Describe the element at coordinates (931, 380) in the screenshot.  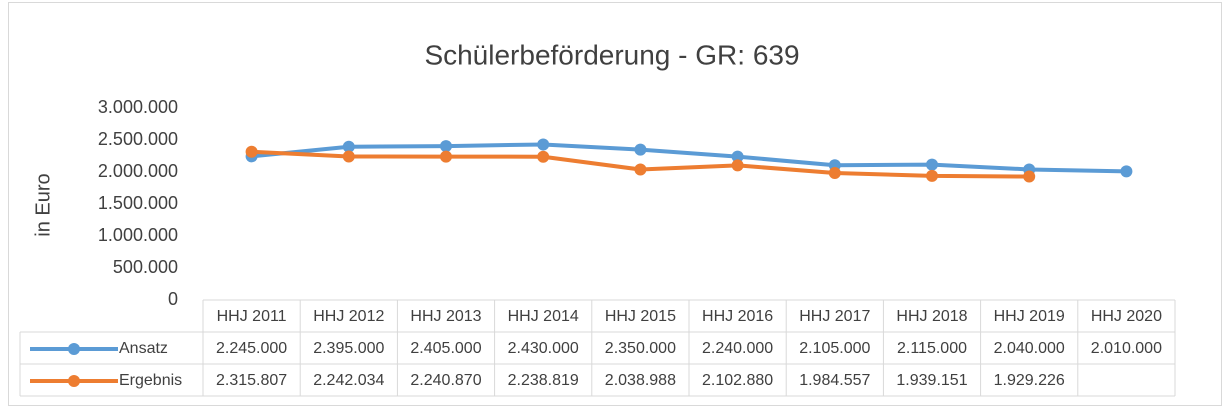
I see `table-value: 1.939.151` at that location.